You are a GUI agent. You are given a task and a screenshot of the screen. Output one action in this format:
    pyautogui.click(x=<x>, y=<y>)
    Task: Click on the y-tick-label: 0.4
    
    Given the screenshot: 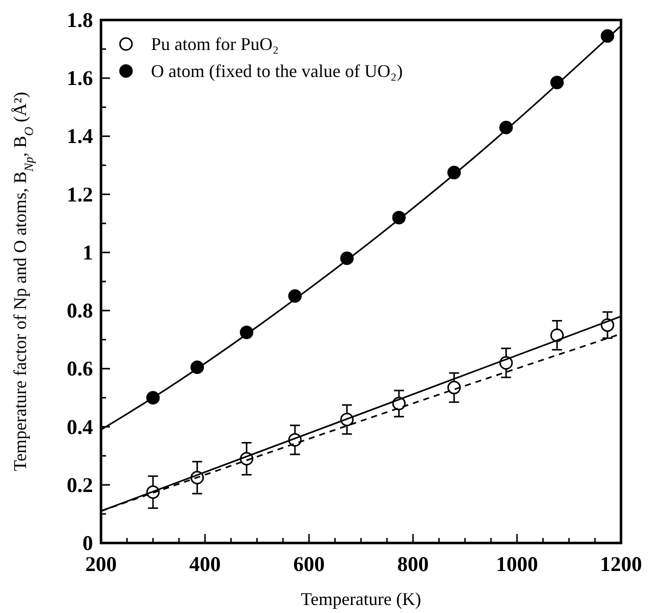 What is the action you would take?
    pyautogui.click(x=80, y=426)
    